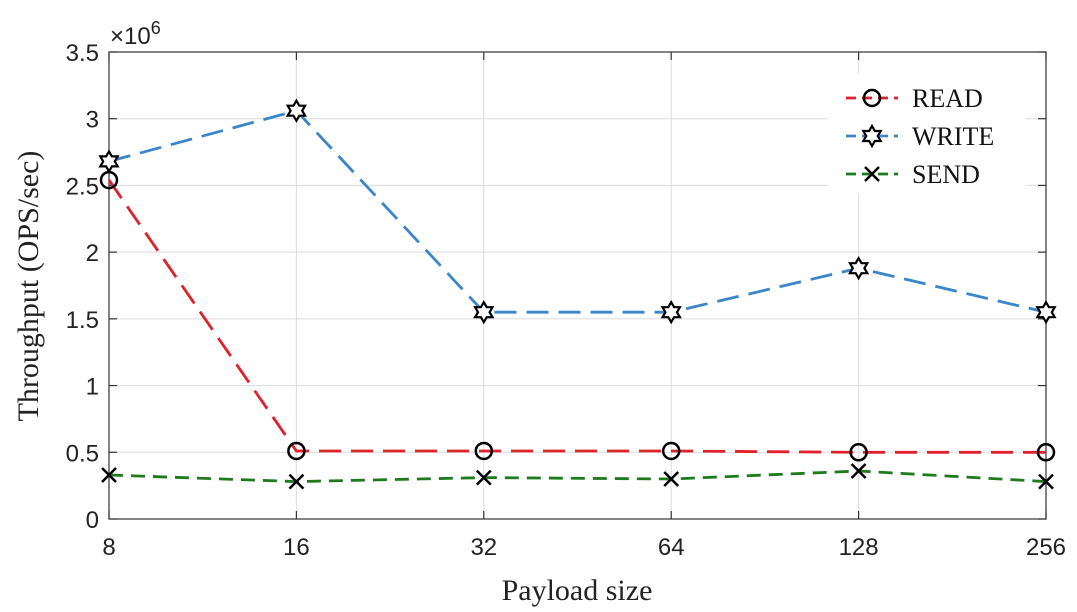 The width and height of the screenshot is (1077, 612). Describe the element at coordinates (1046, 547) in the screenshot. I see `x-tick-label: 256` at that location.